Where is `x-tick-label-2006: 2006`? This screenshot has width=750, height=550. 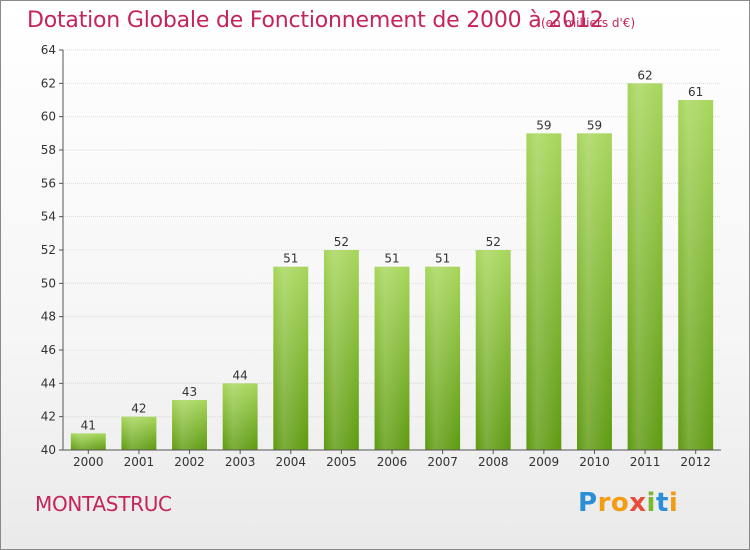 x-tick-label-2006: 2006 is located at coordinates (392, 462).